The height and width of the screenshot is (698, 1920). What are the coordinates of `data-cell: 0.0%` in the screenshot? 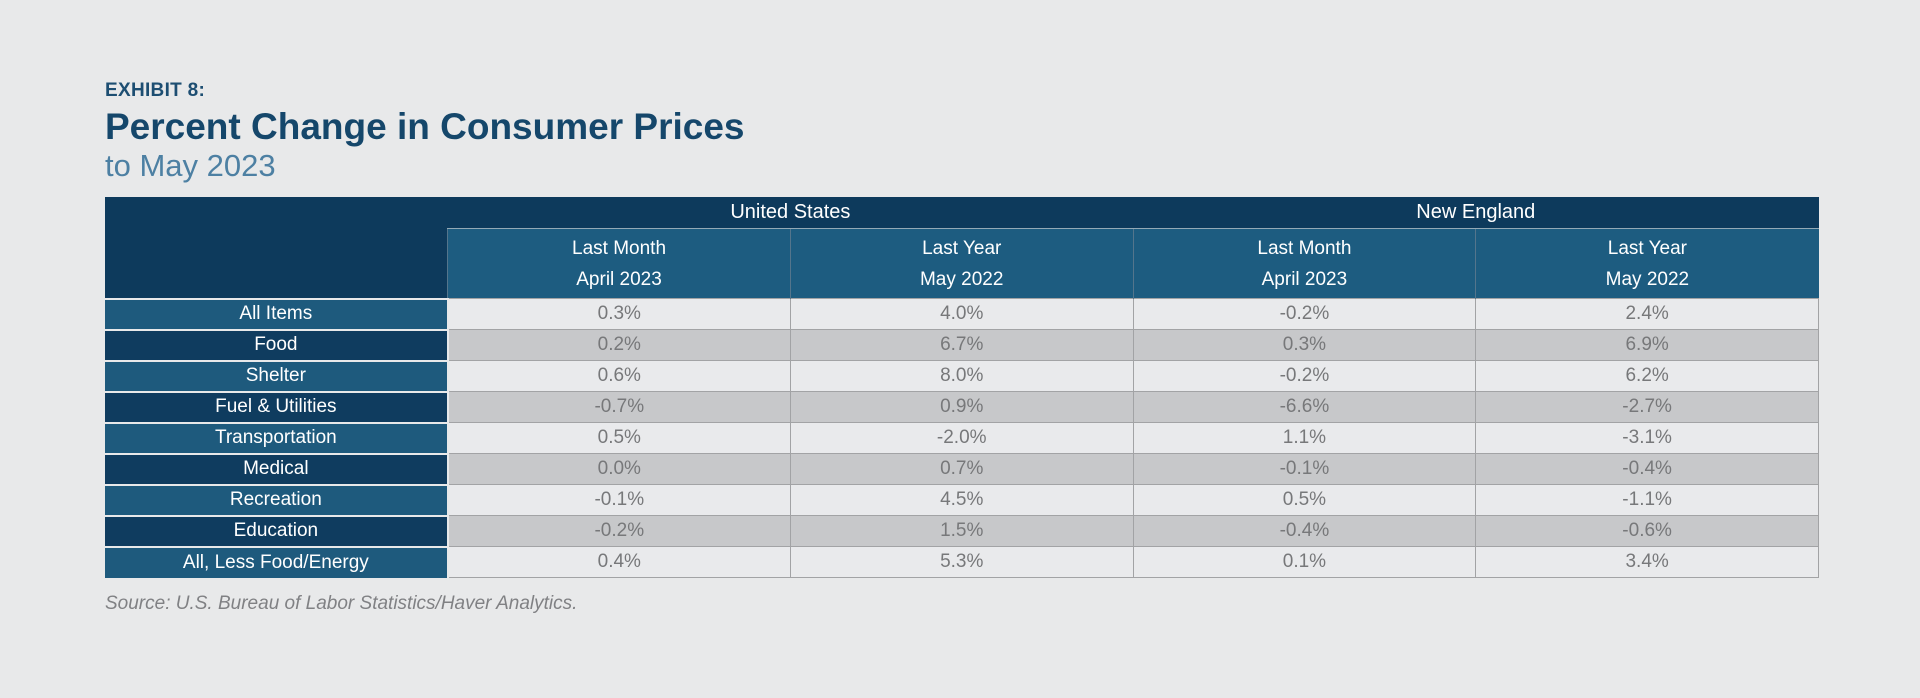 It's located at (619, 469).